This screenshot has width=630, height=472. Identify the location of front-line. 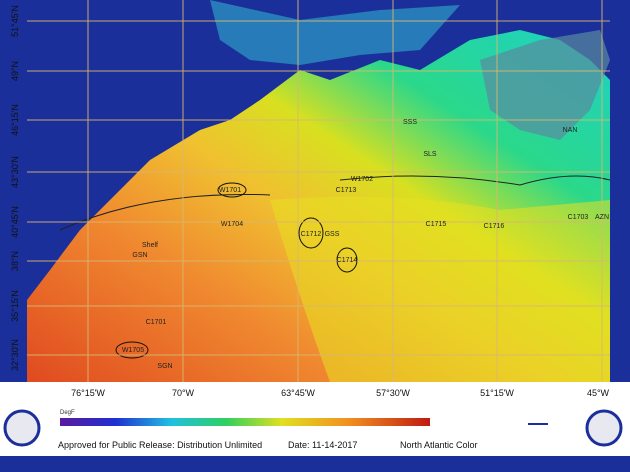
(335, 203).